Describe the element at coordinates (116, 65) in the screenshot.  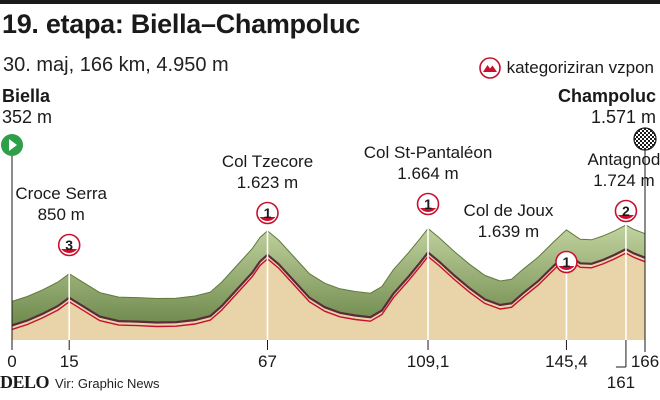
I see `stage-subtitle: 30. maj, 166 km, 4.950 m` at that location.